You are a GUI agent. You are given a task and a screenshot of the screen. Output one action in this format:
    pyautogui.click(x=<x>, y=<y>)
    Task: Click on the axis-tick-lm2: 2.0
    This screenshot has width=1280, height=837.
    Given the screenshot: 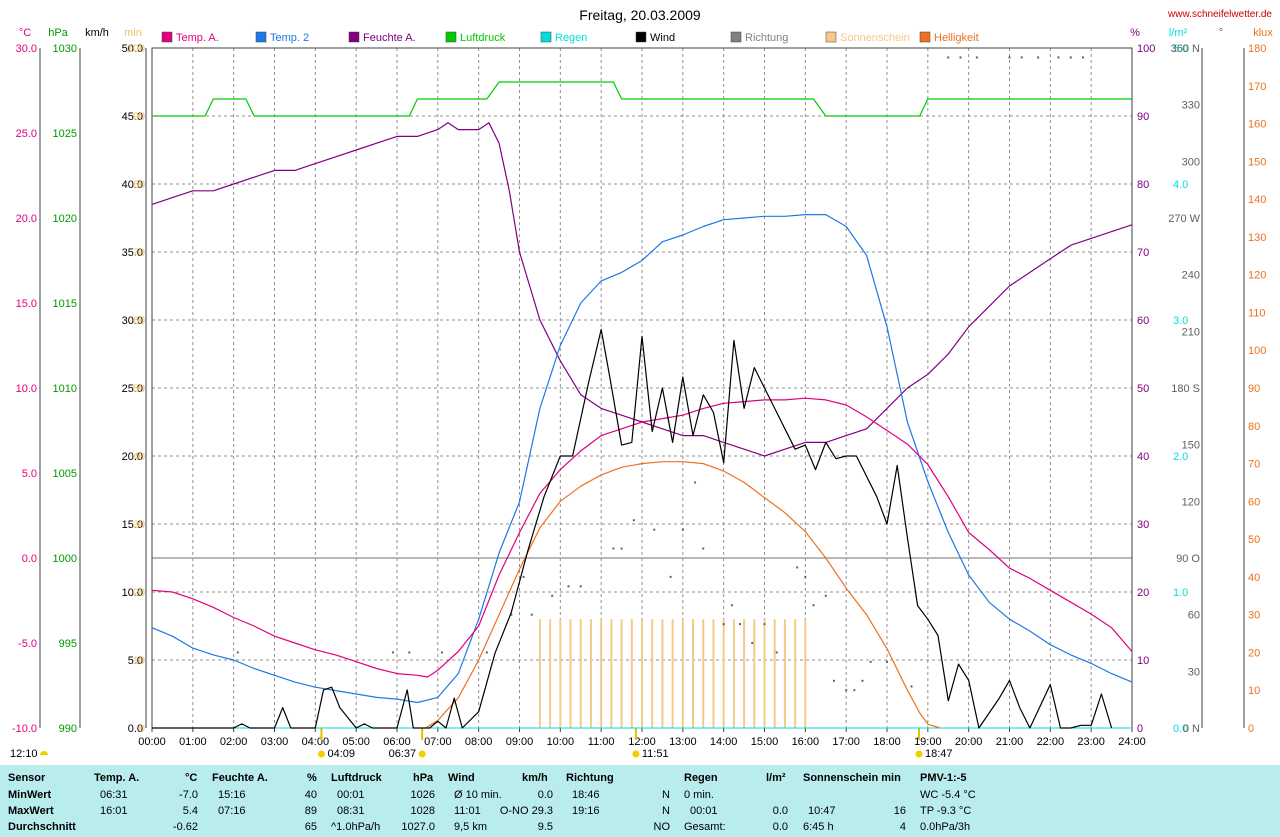 What is the action you would take?
    pyautogui.click(x=1180, y=457)
    